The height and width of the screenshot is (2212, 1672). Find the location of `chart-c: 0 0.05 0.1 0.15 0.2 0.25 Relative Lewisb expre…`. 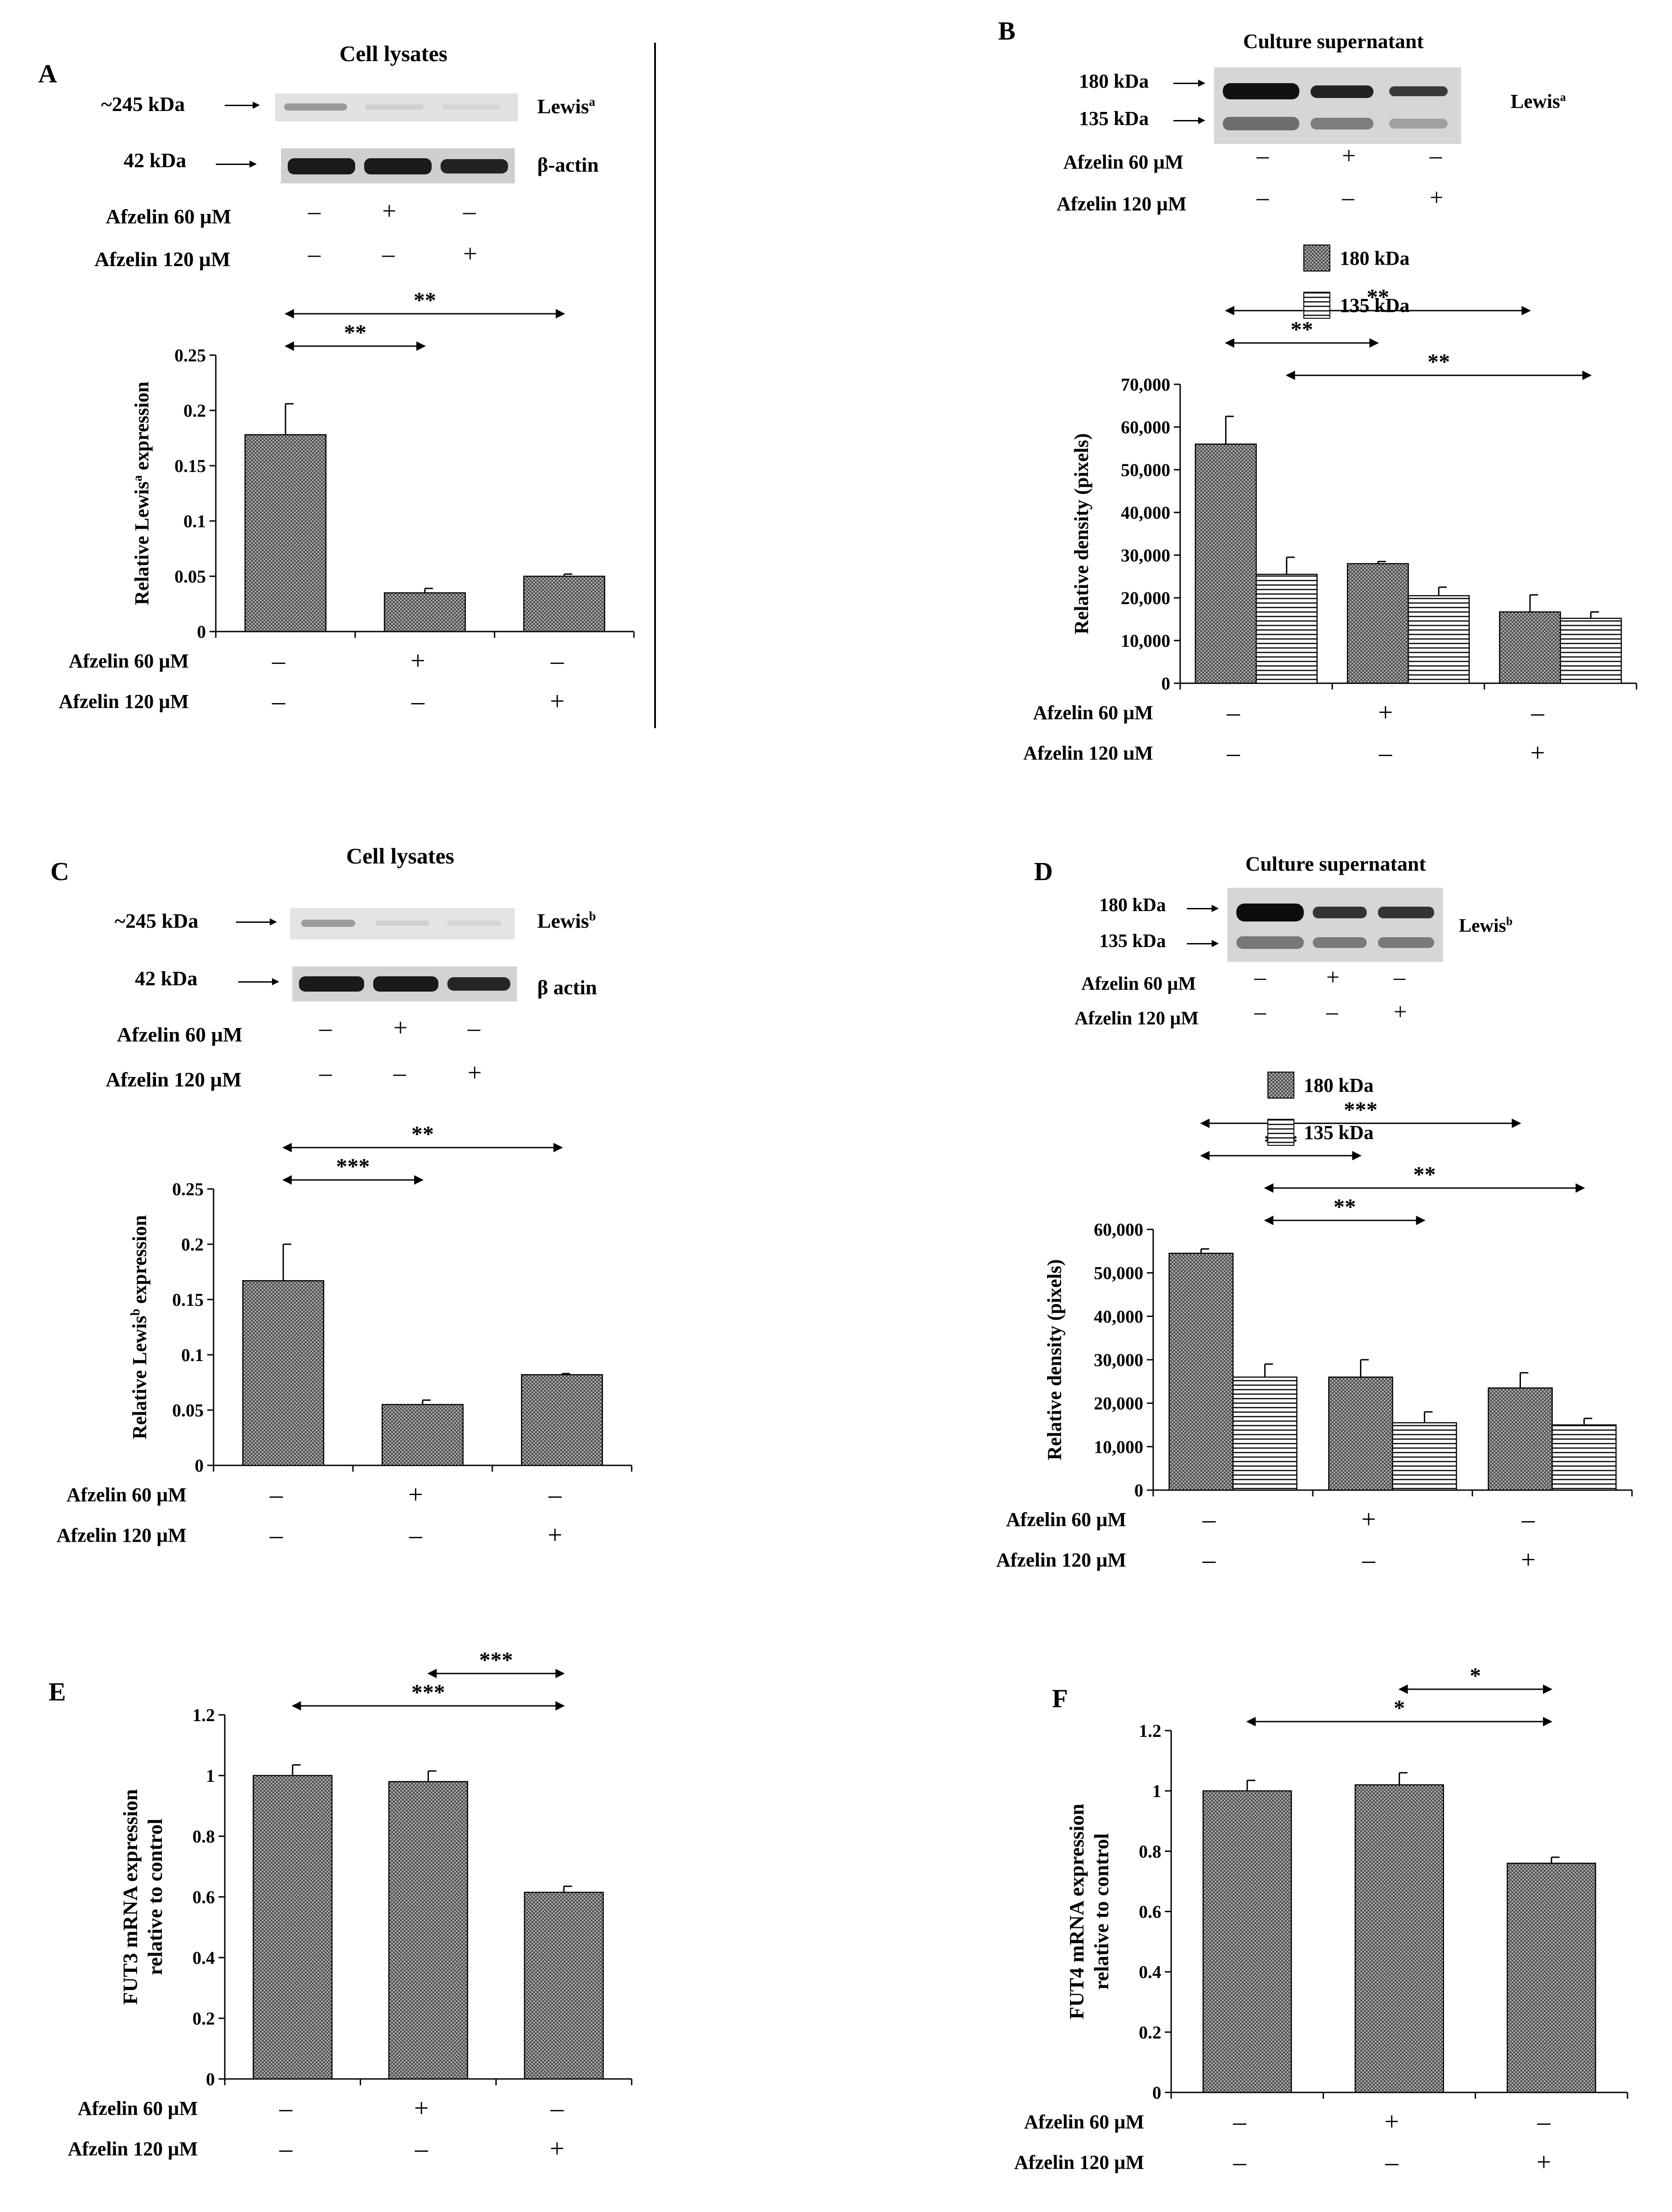

chart-c: 0 0.05 0.1 0.15 0.2 0.25 Relative Lewisb expre… is located at coordinates (345, 1335).